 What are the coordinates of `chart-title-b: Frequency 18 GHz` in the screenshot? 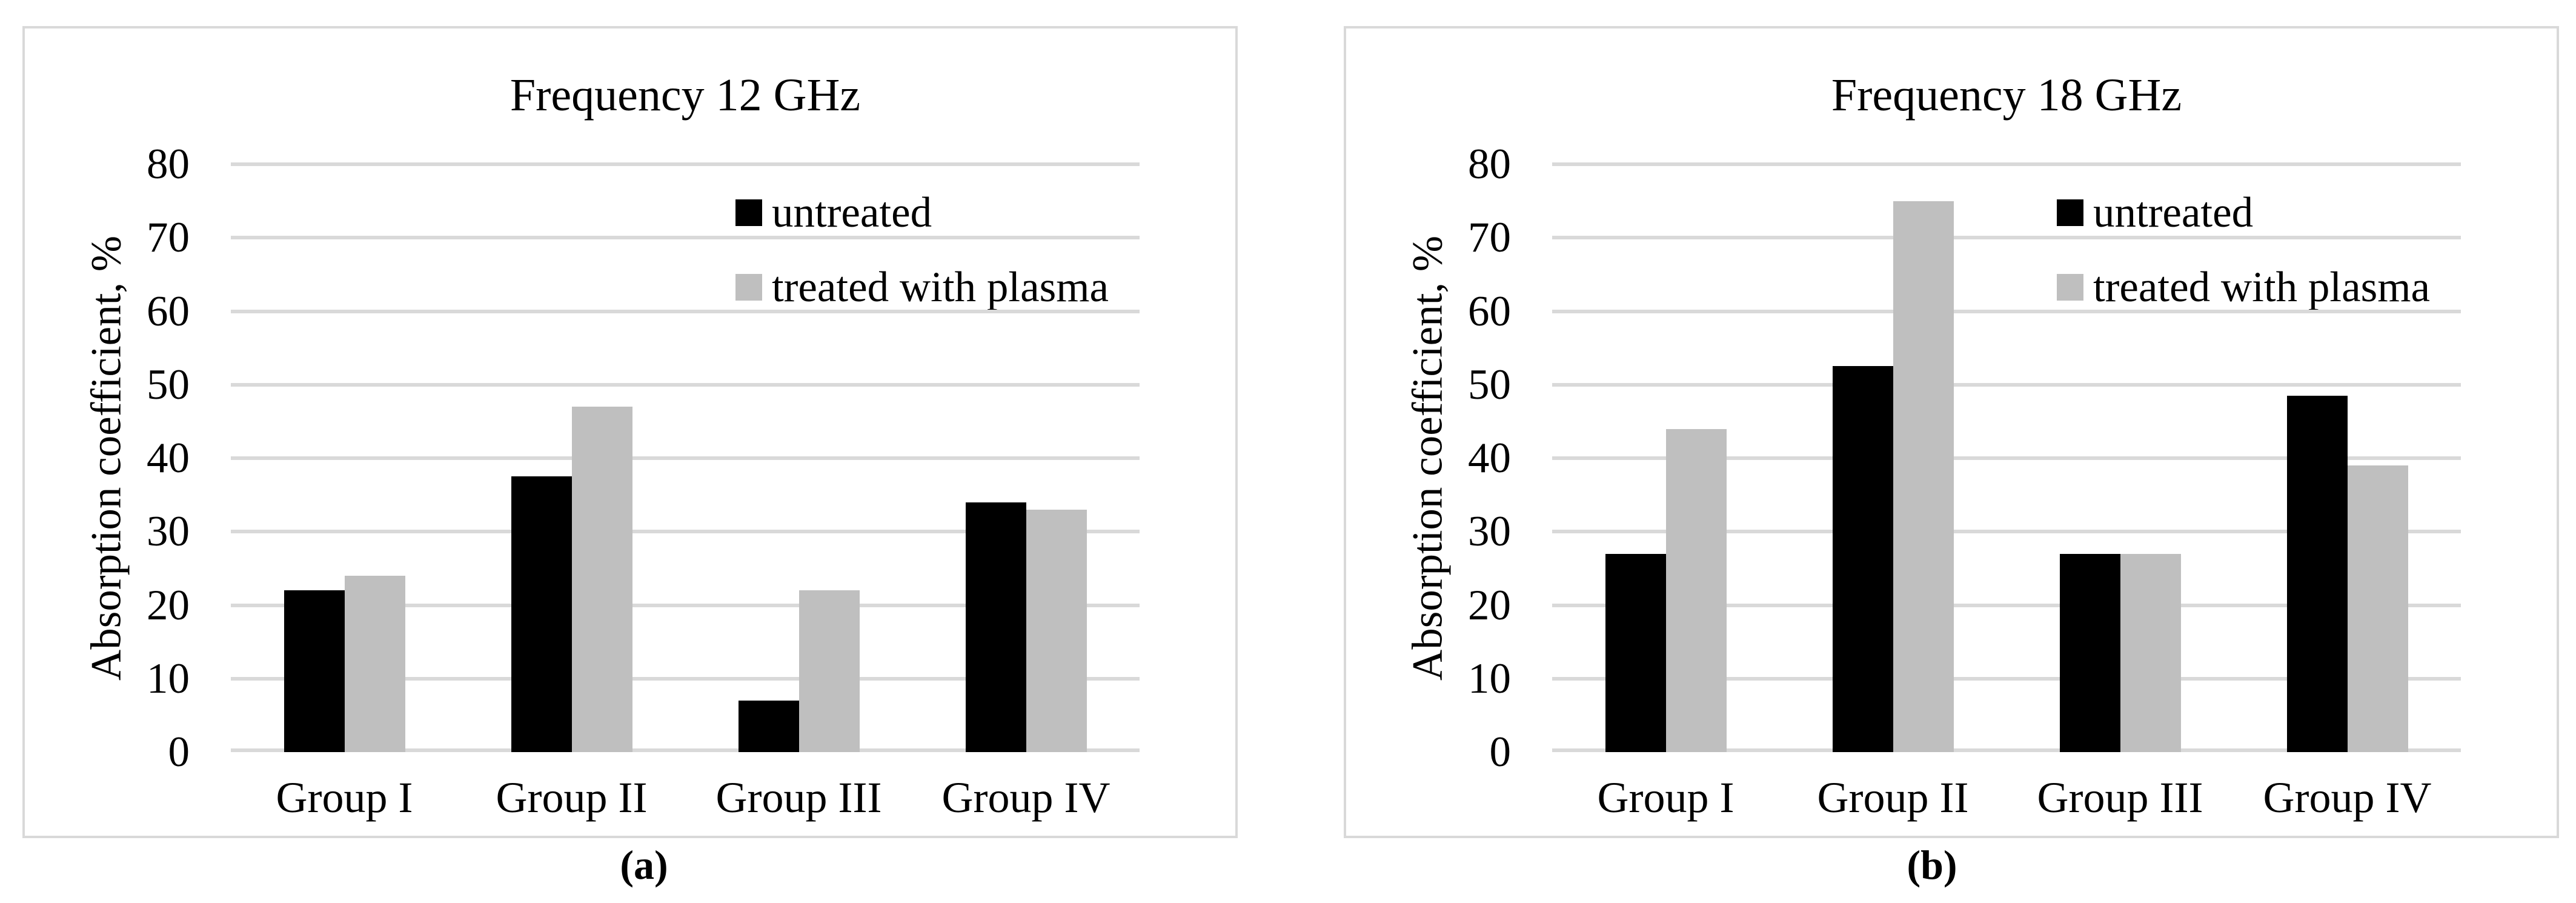 It's located at (2006, 95).